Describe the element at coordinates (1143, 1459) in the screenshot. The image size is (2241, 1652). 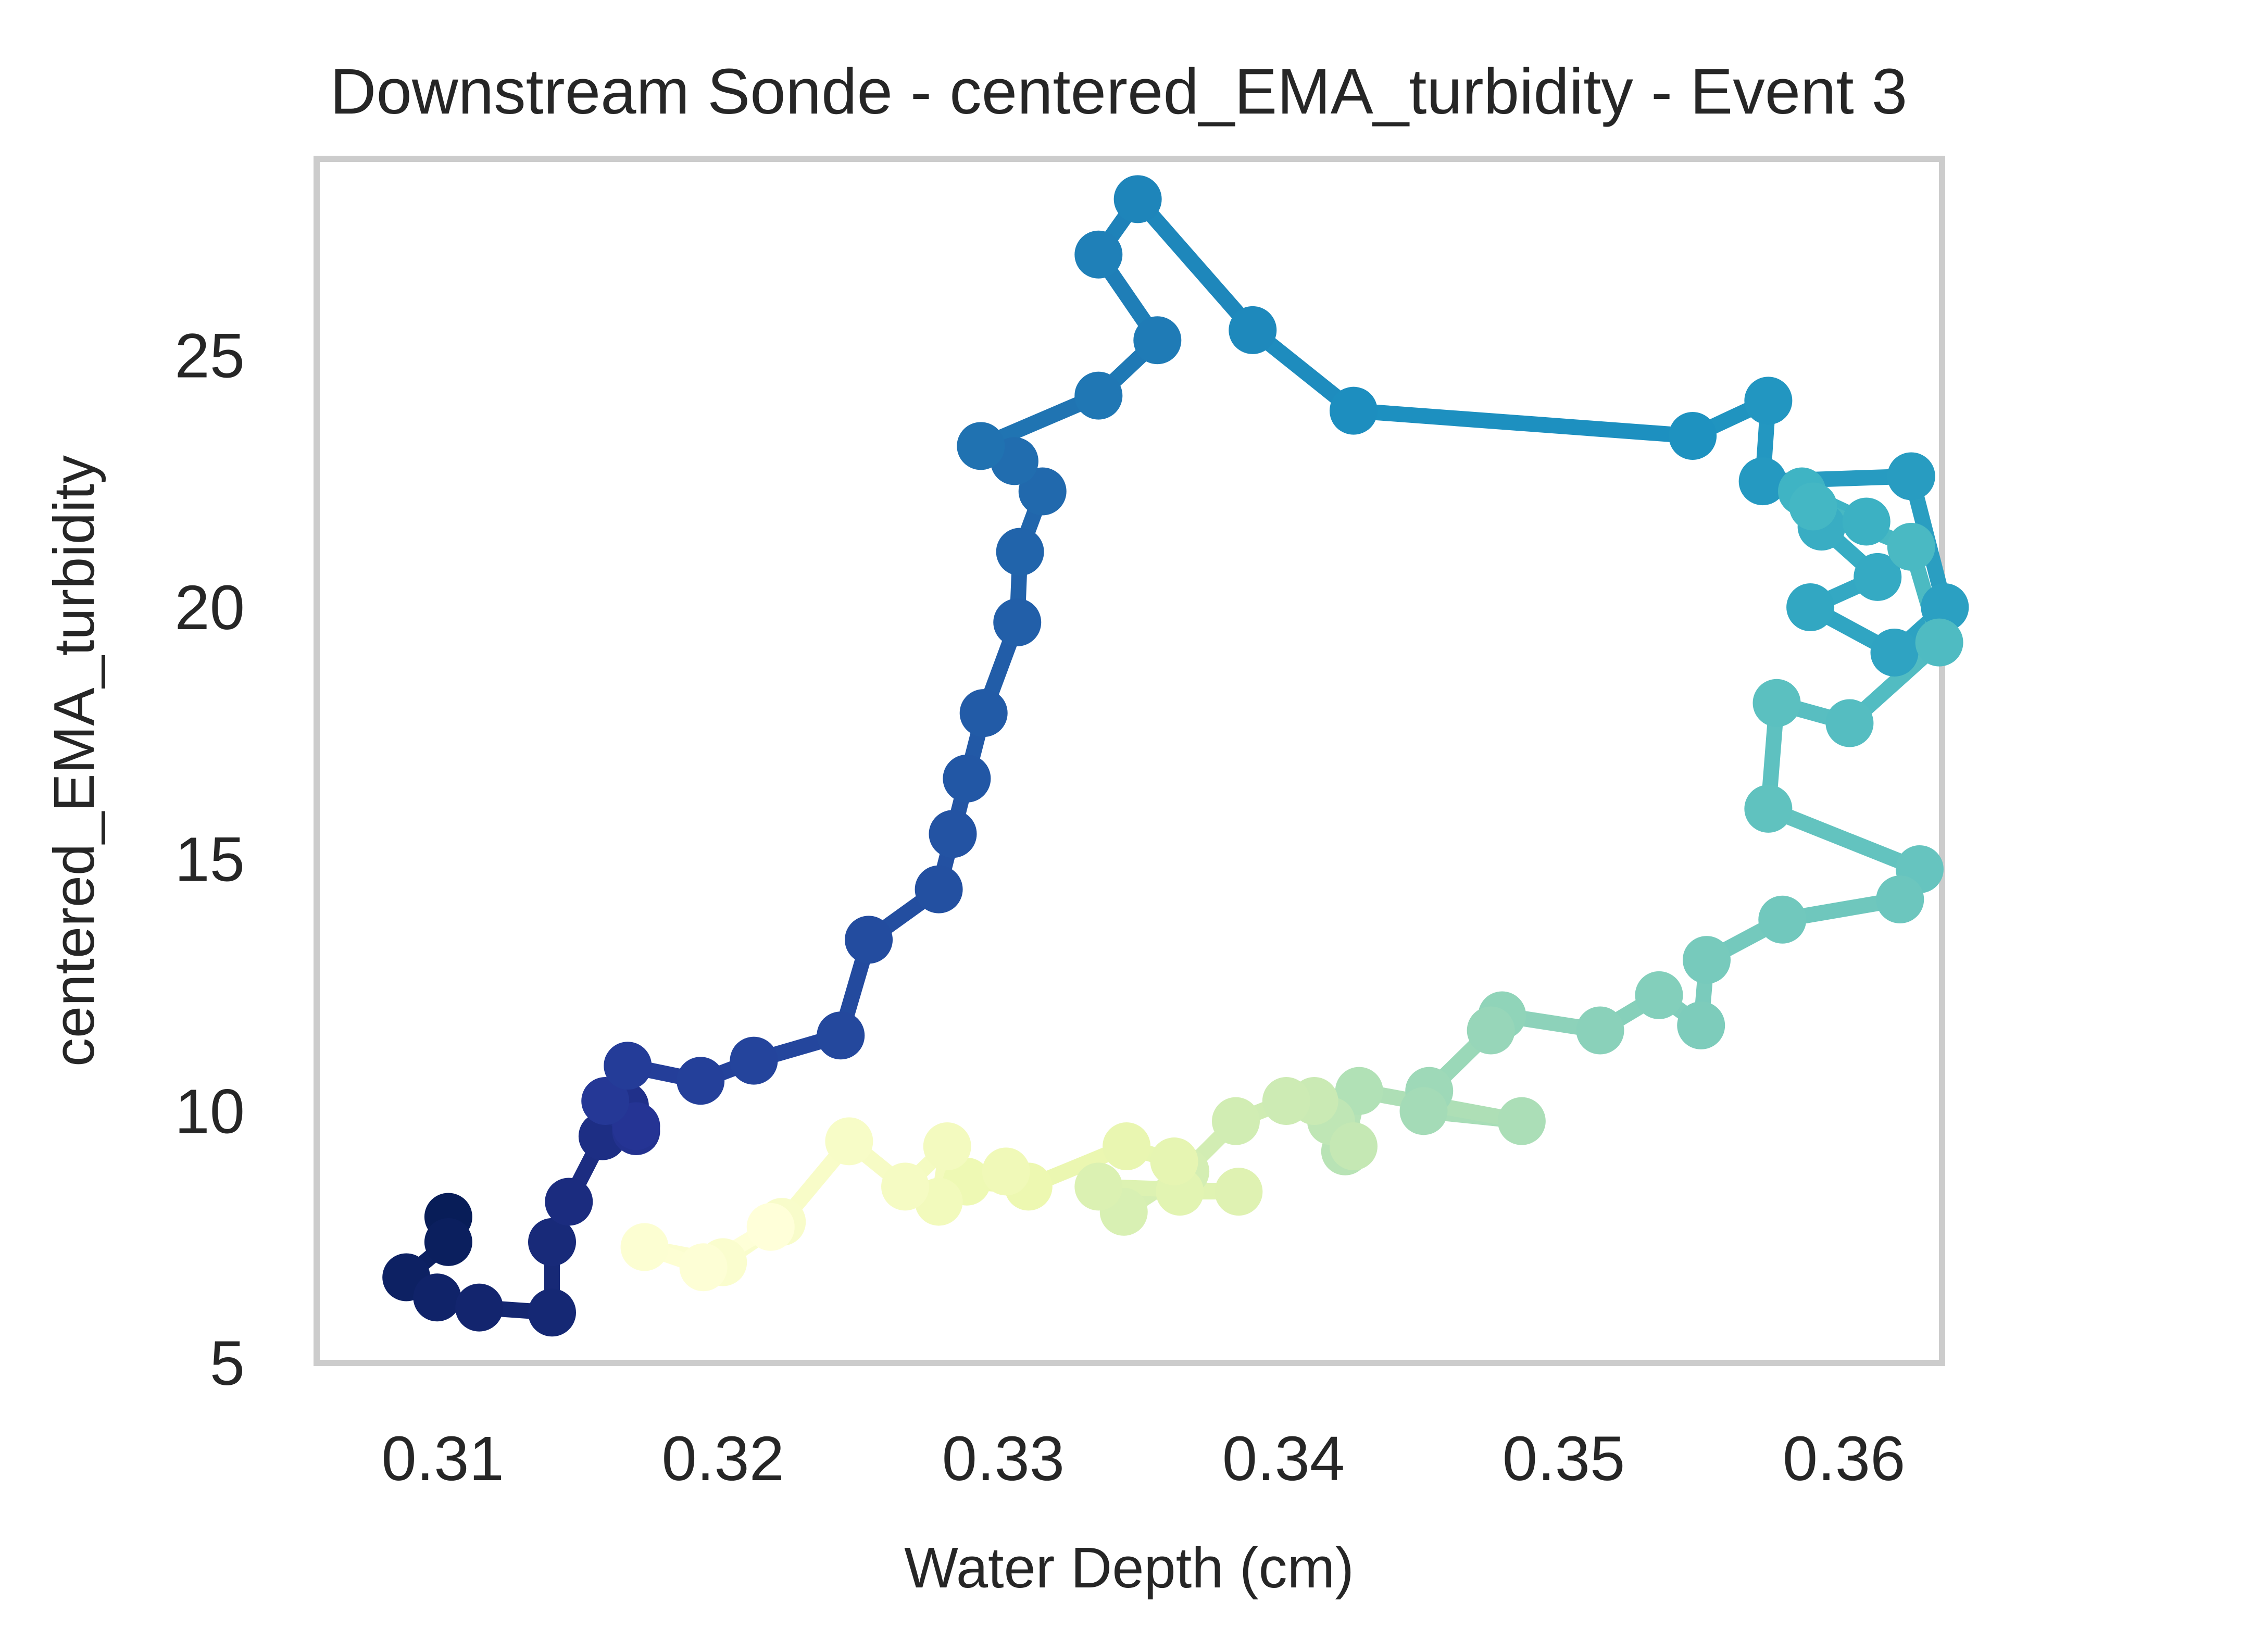
I see `x-axis-ticks: 0.31 0.32 0.33 0.34 0.35 0.36` at that location.